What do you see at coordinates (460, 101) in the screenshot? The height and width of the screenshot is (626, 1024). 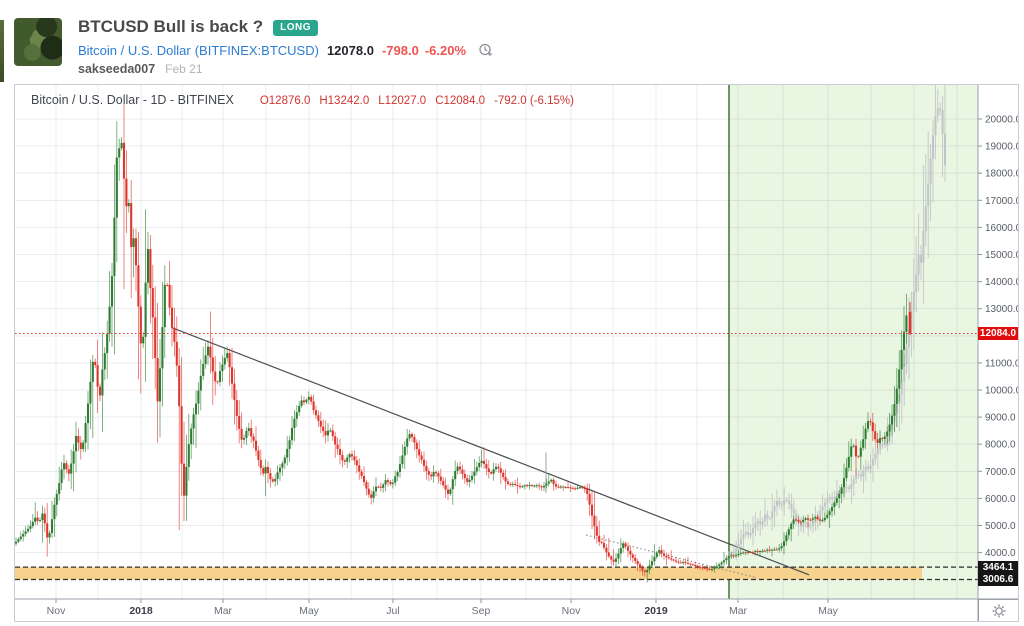 I see `ohlc-close: C12084.0` at bounding box center [460, 101].